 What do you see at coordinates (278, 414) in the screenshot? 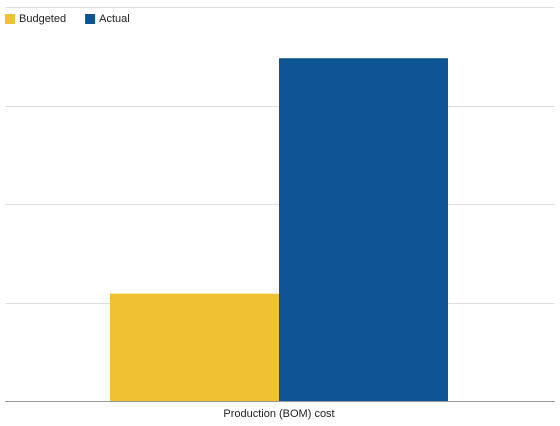
I see `x-tick-label: Production (BOM) cost` at bounding box center [278, 414].